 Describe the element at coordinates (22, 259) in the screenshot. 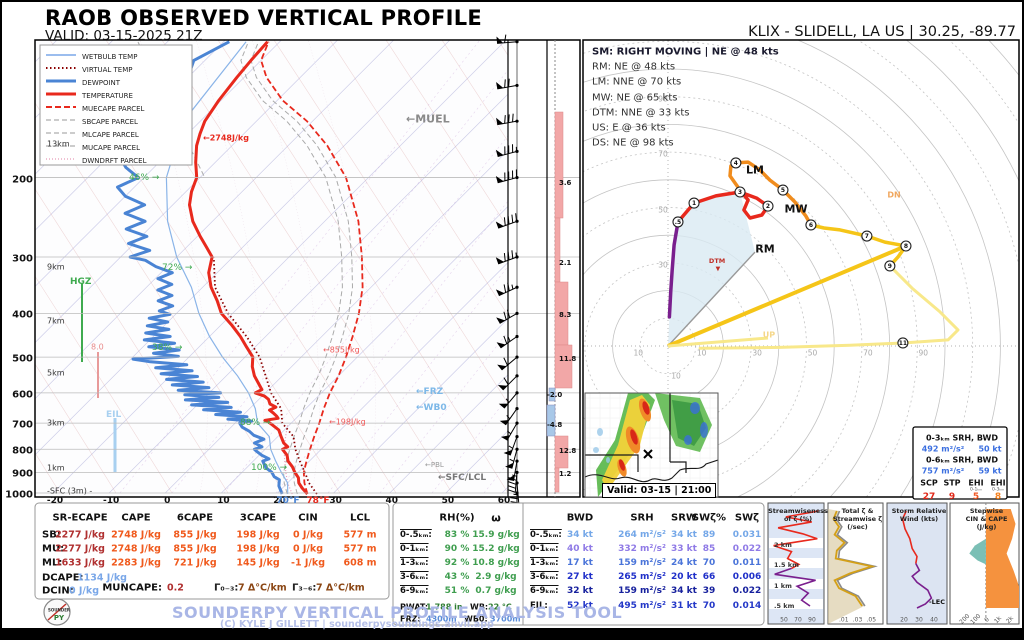

I see `pressure-tick-label: 300` at that location.